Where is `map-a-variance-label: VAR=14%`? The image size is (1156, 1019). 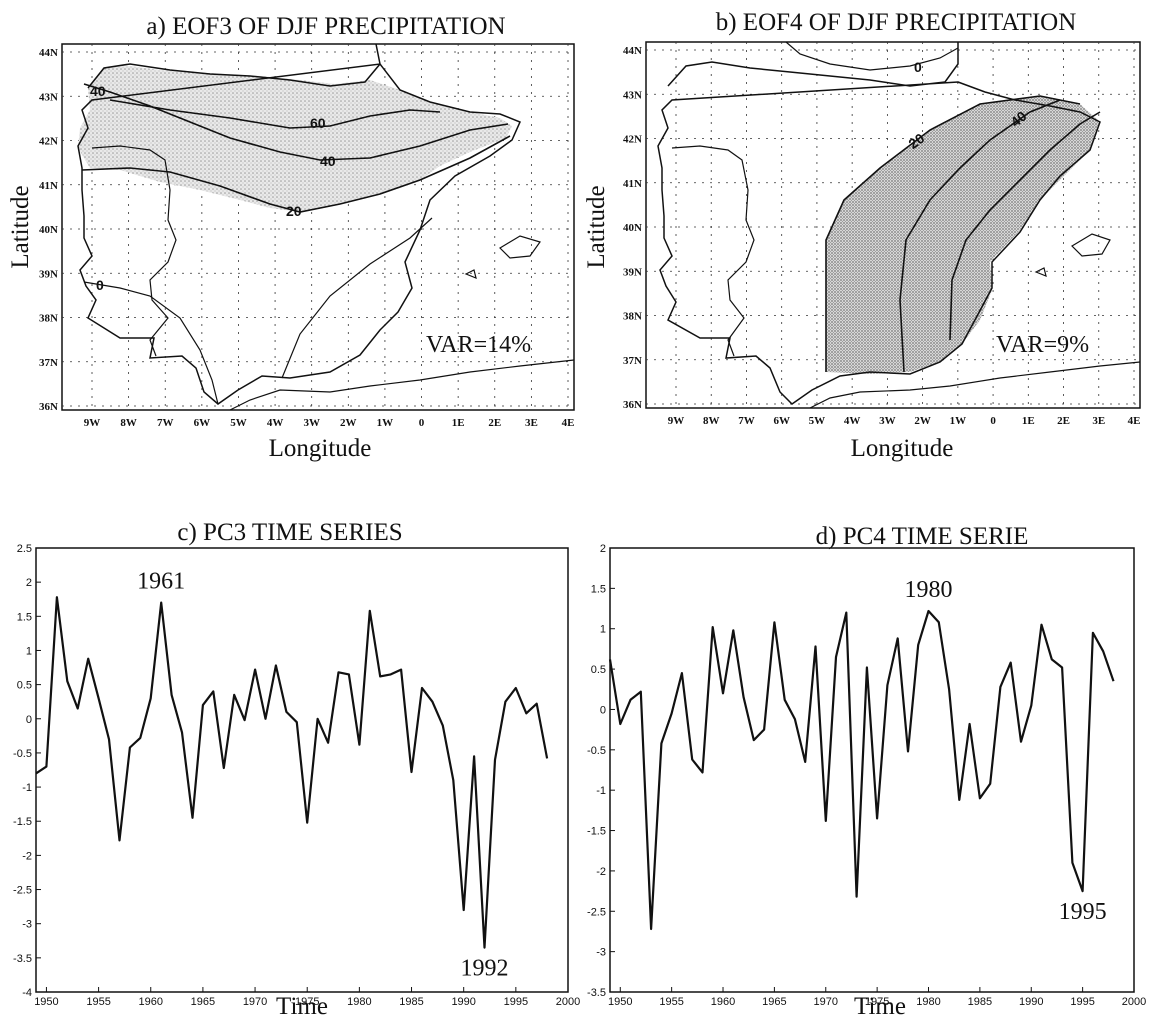
map-a-variance-label: VAR=14% is located at coordinates (478, 345).